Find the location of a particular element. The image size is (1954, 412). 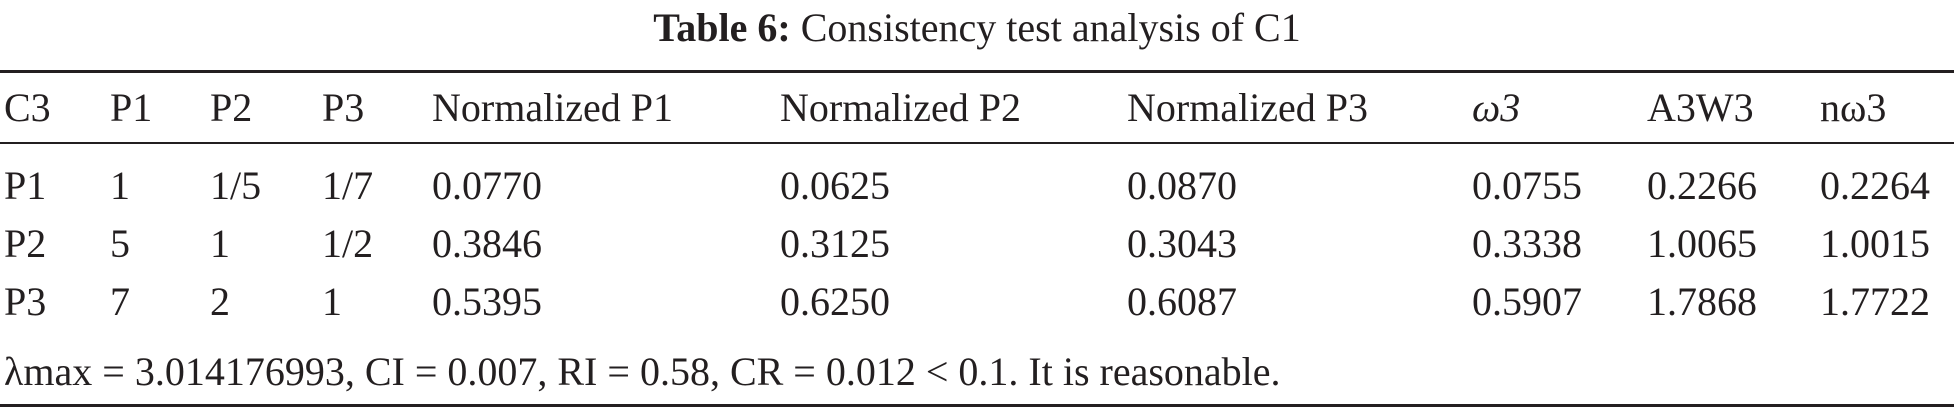

header-cell: Normalized P2 is located at coordinates (901, 107).